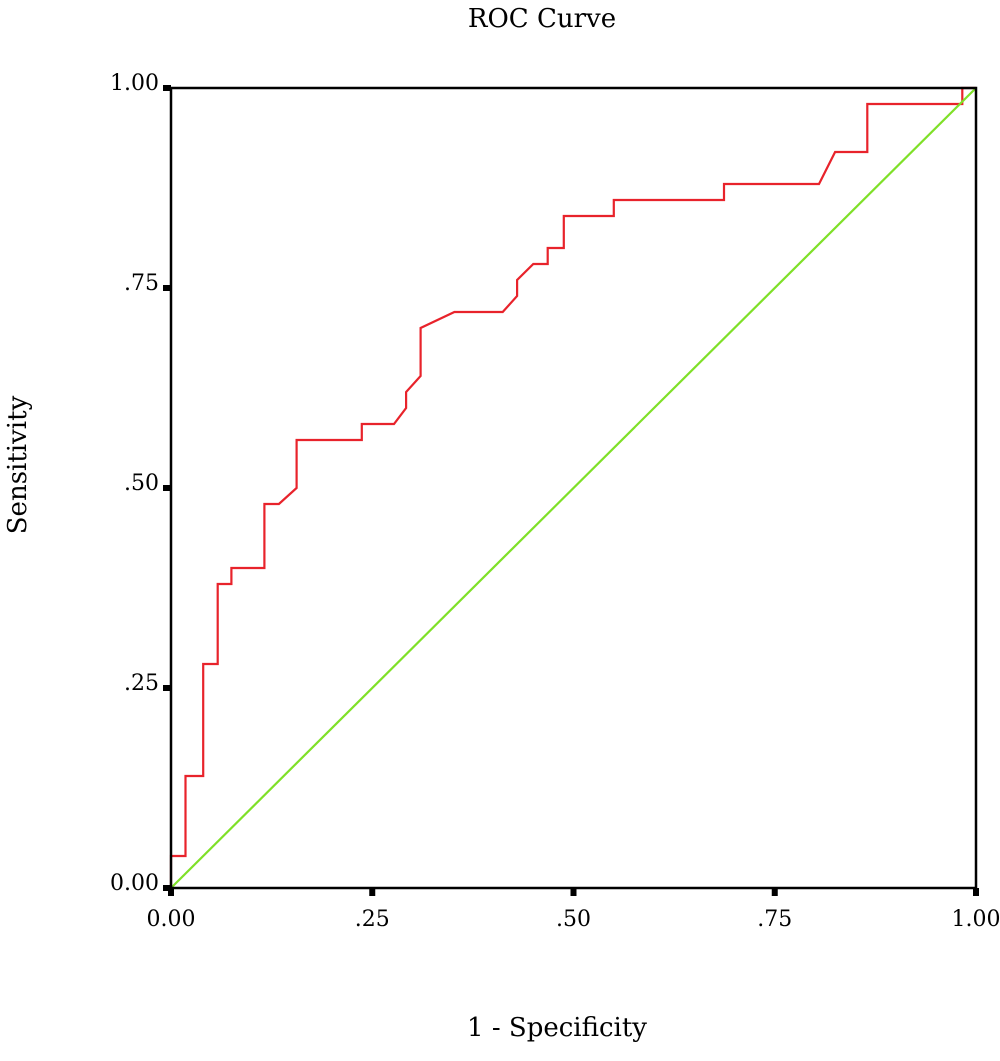 This screenshot has width=1000, height=1061. Describe the element at coordinates (557, 1028) in the screenshot. I see `x-axis-label: 1 - Specificity` at that location.